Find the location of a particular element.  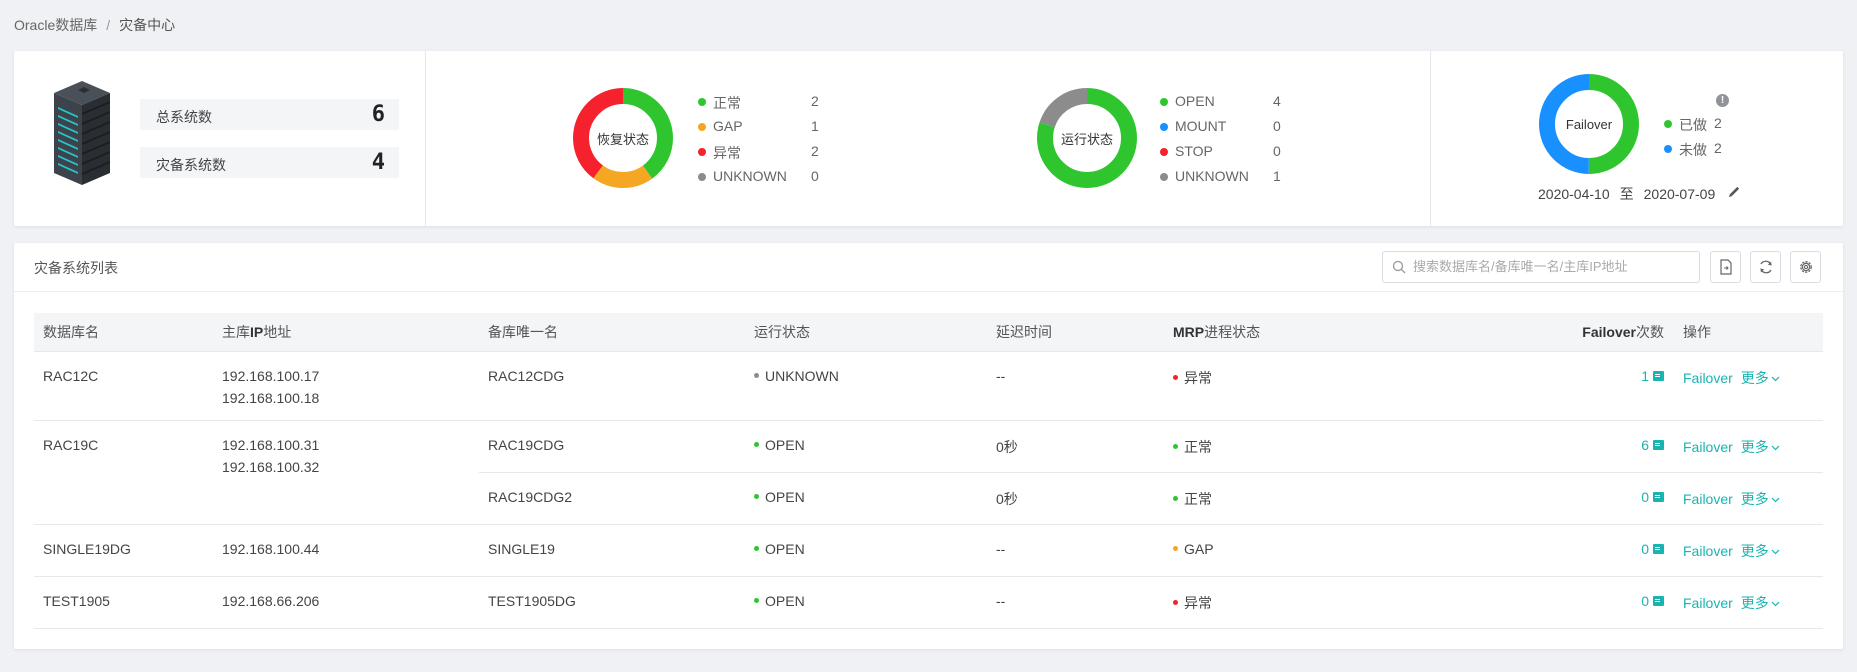

standby-cell: RAC19CDG2 is located at coordinates (612, 498).